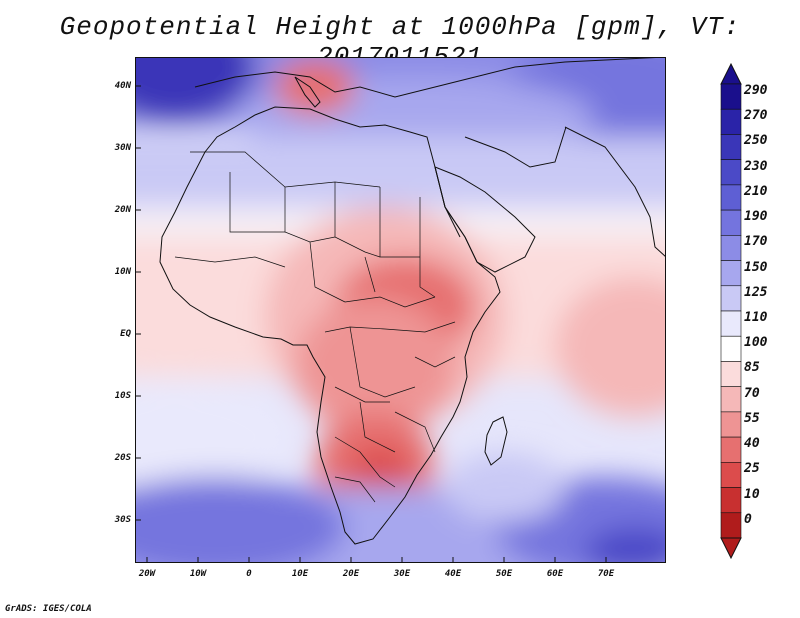  Describe the element at coordinates (122, 520) in the screenshot. I see `lat-label-30s: 30S` at that location.